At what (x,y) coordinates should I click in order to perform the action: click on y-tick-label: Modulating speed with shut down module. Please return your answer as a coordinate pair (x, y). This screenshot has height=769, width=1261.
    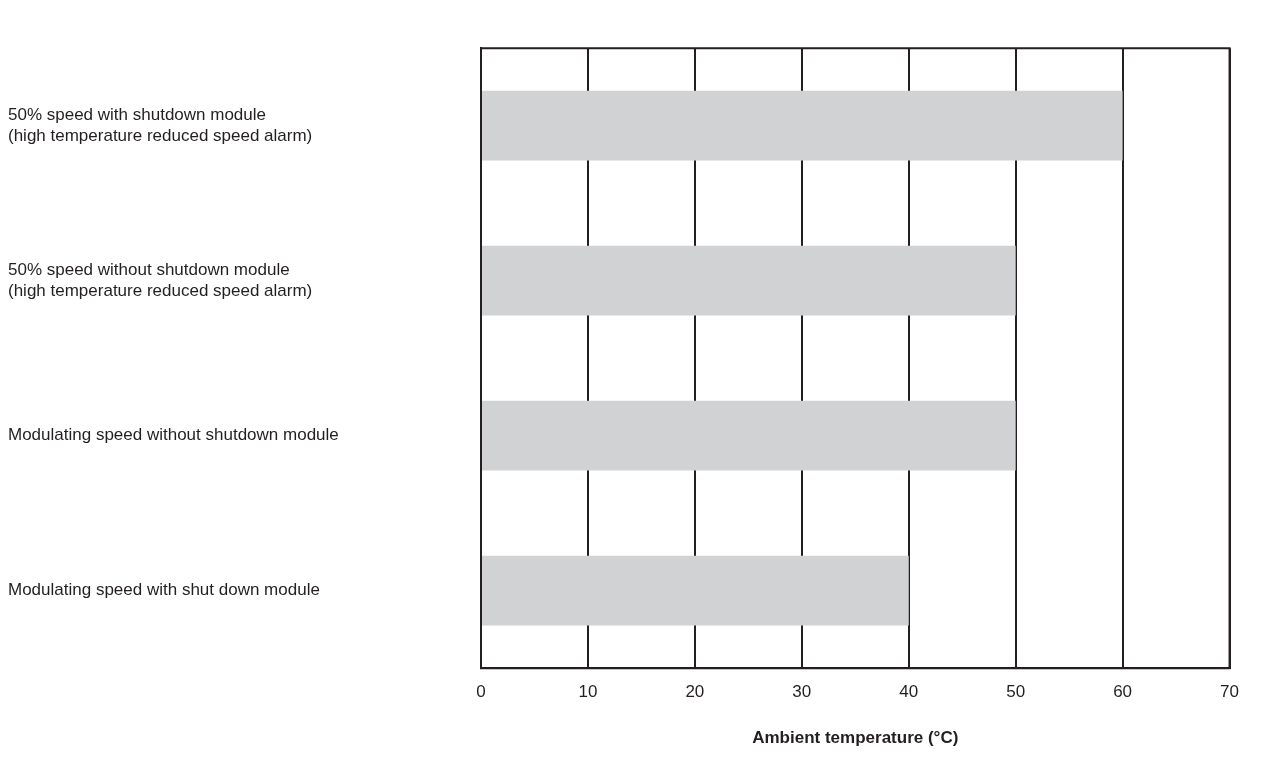
    Looking at the image, I should click on (164, 590).